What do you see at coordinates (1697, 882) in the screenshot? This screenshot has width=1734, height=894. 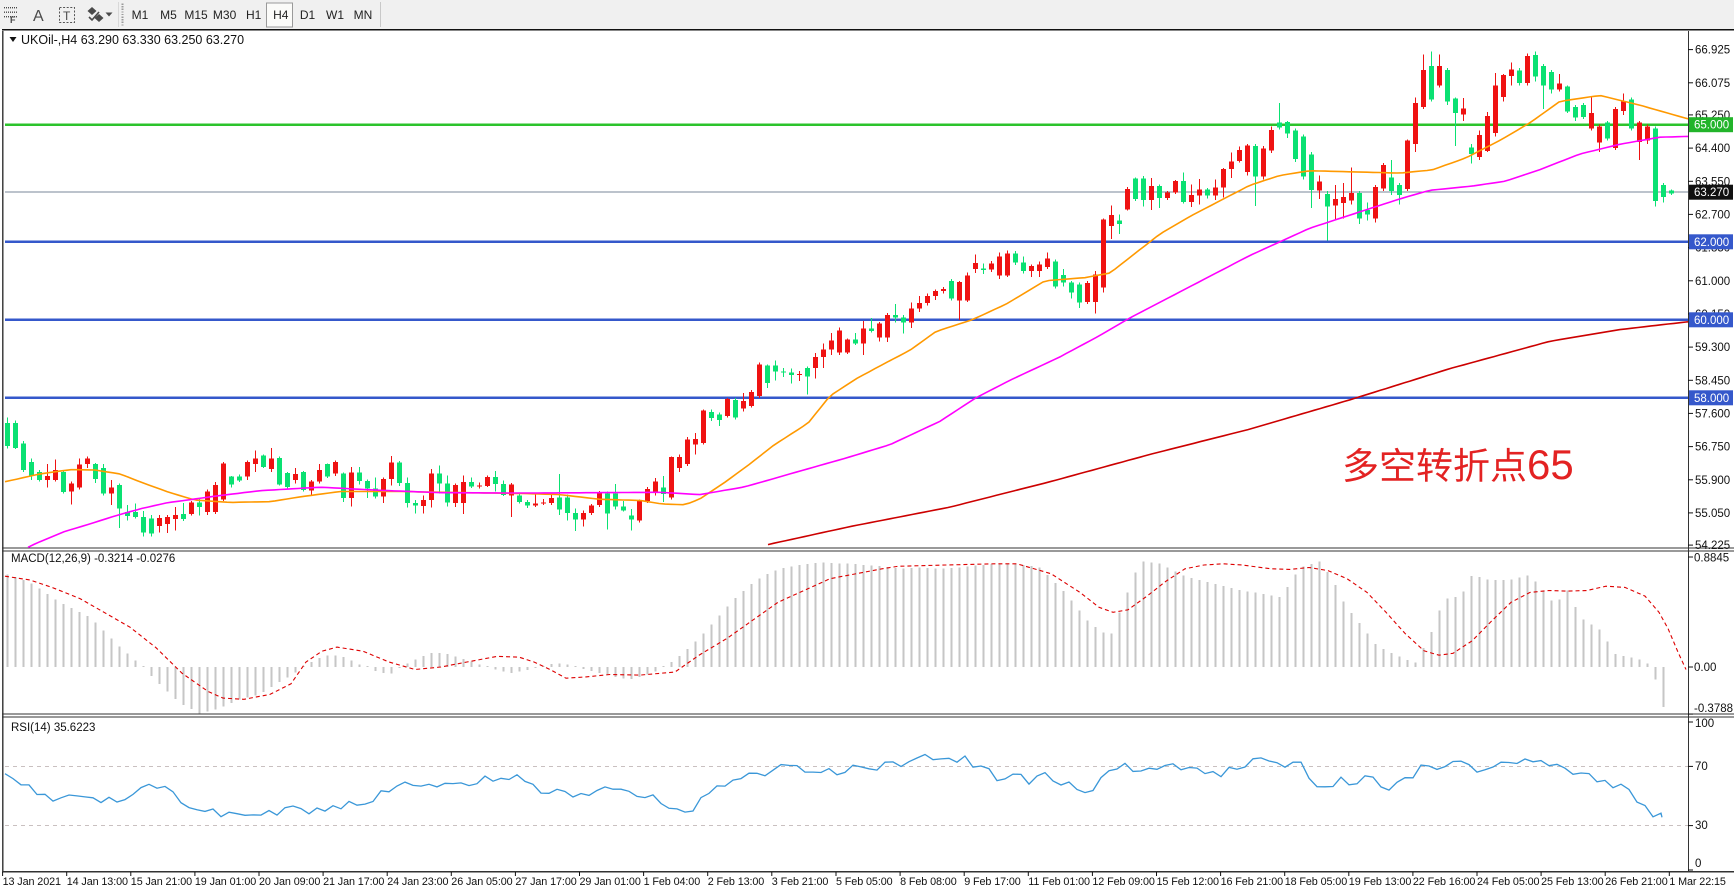 I see `svg-text: 1 Mar 22:15` at bounding box center [1697, 882].